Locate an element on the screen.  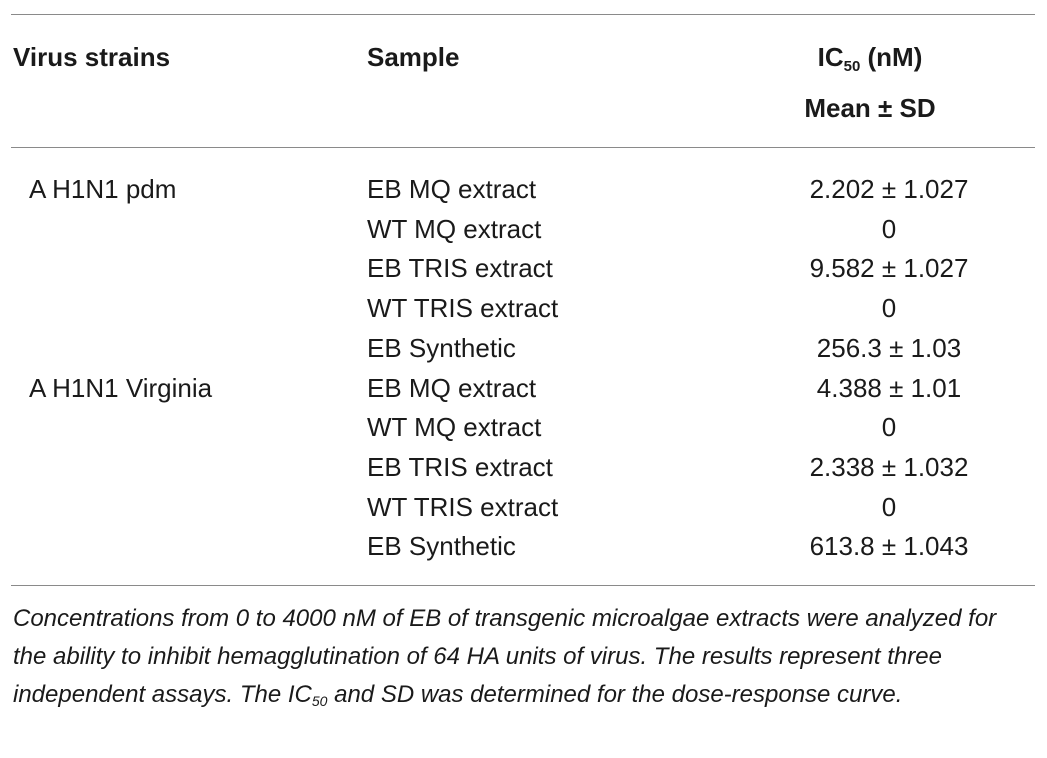
top-rule is located at coordinates (523, 14).